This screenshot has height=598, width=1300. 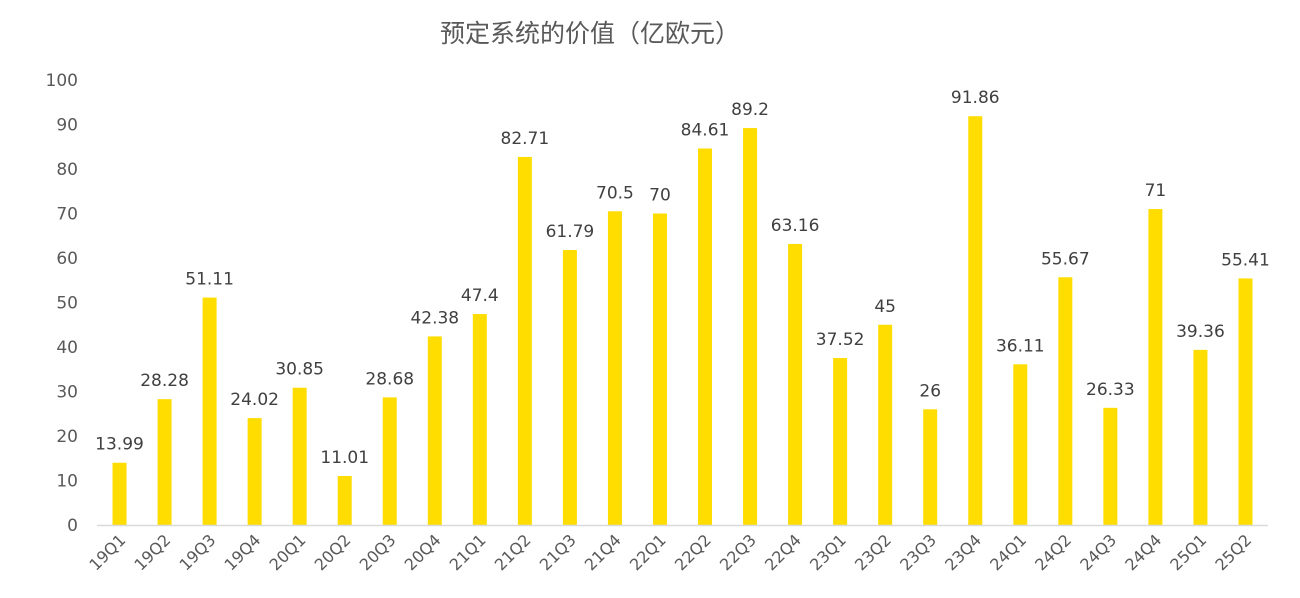 What do you see at coordinates (62, 81) in the screenshot?
I see `y-tick-label: 100` at bounding box center [62, 81].